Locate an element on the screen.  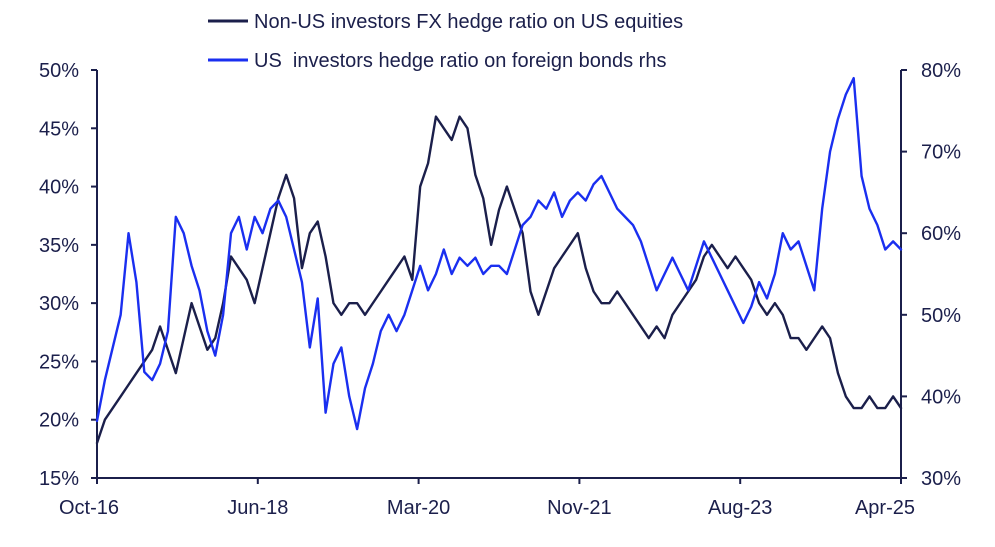
left-y-tick-label: 15% is located at coordinates (59, 479).